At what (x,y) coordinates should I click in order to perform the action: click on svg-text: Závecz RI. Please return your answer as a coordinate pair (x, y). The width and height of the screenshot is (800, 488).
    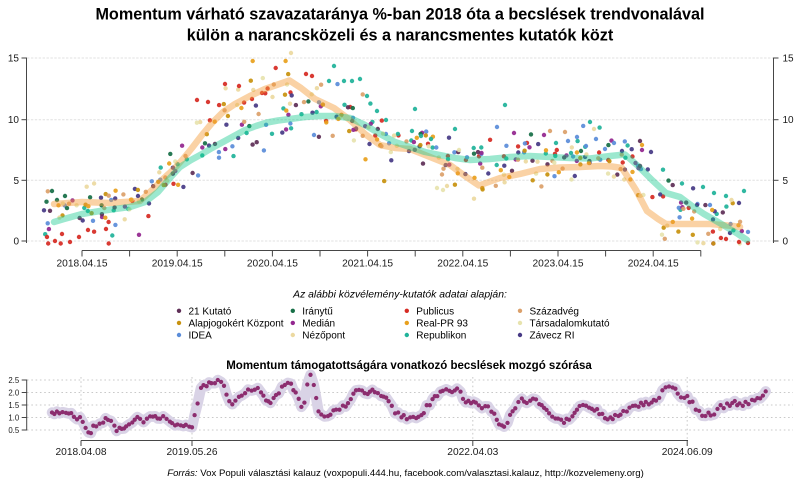
    Looking at the image, I should click on (552, 336).